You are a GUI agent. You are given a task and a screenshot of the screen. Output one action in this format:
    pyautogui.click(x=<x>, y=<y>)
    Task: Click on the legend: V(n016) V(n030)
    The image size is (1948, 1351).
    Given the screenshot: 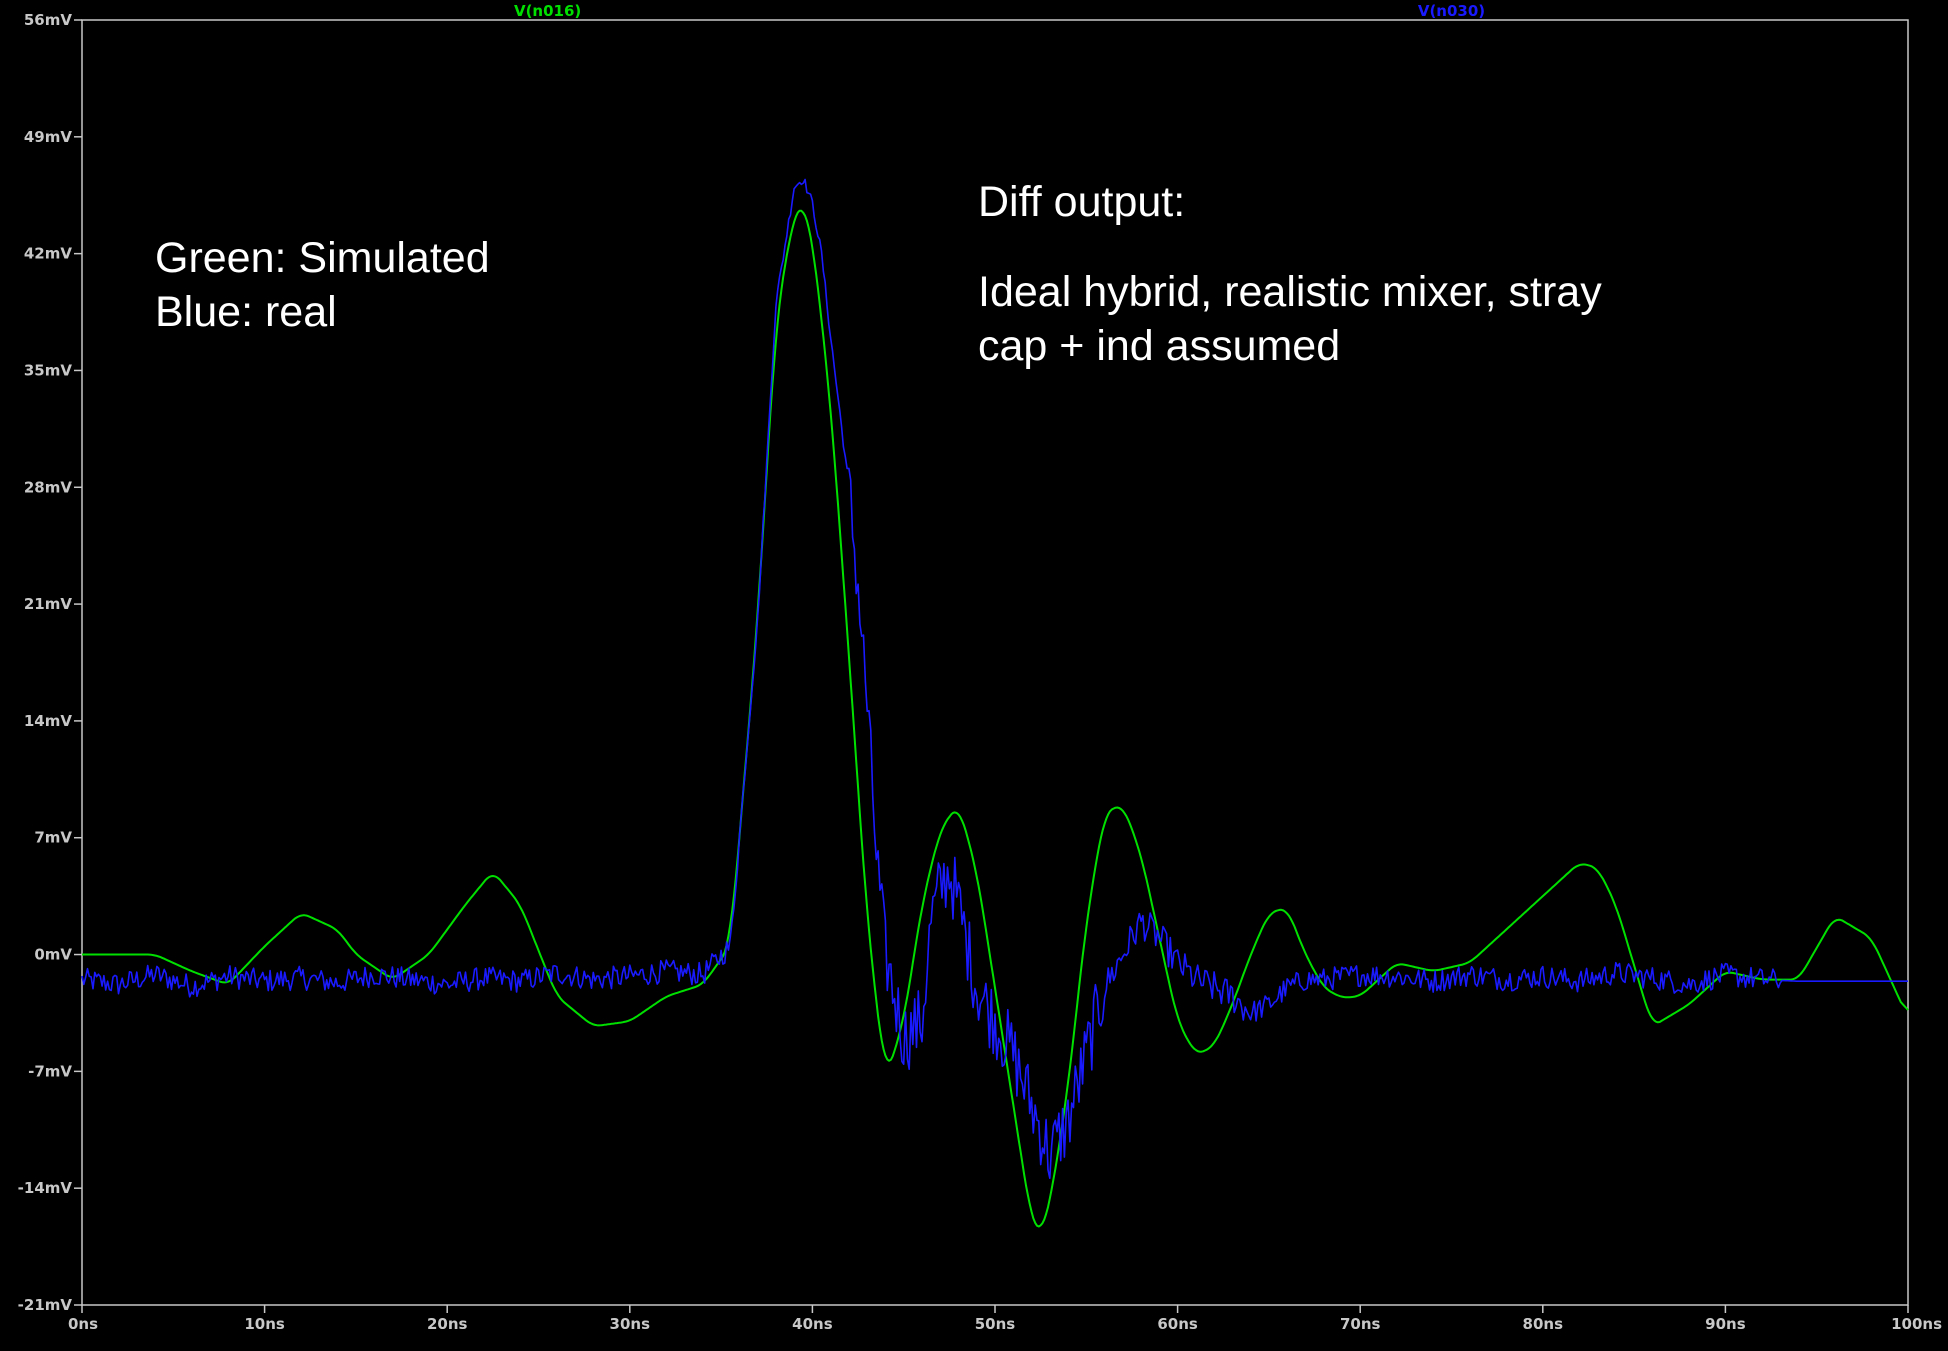 What is the action you would take?
    pyautogui.click(x=999, y=11)
    